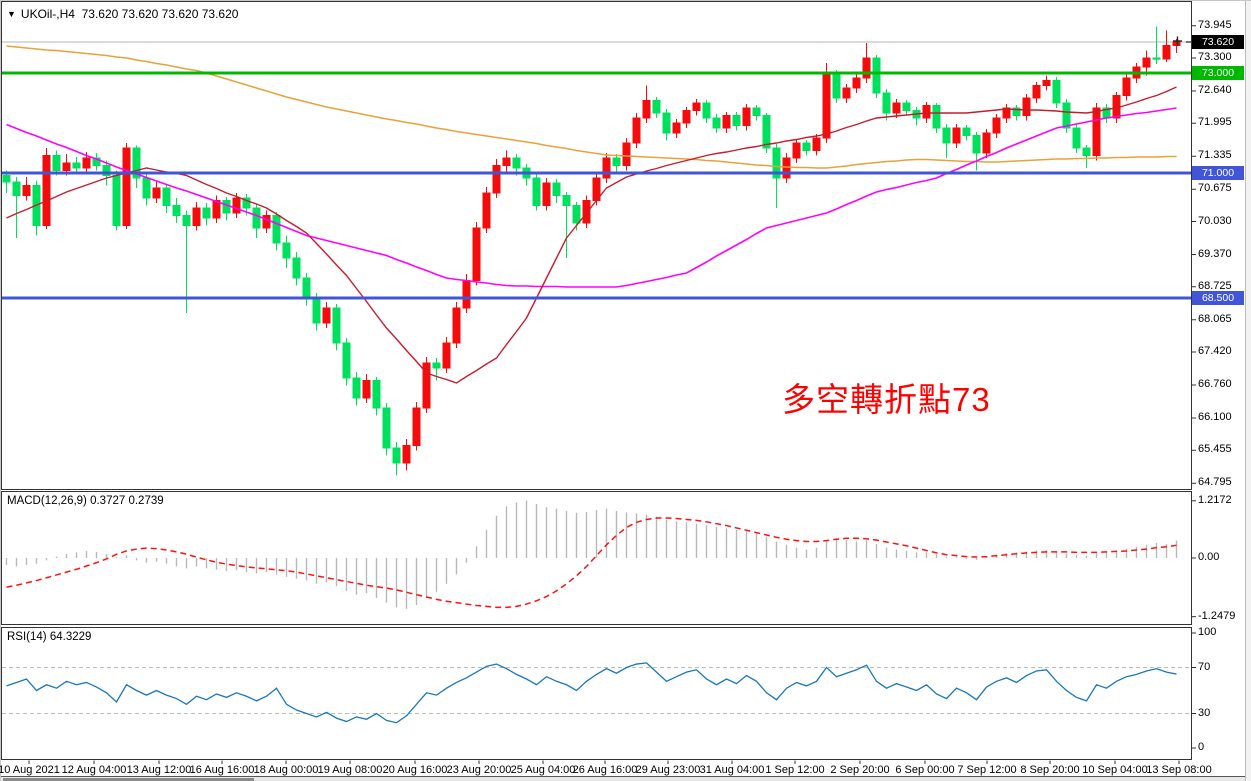 This screenshot has width=1251, height=781. Describe the element at coordinates (1217, 615) in the screenshot. I see `axis-label: -1.2479` at that location.